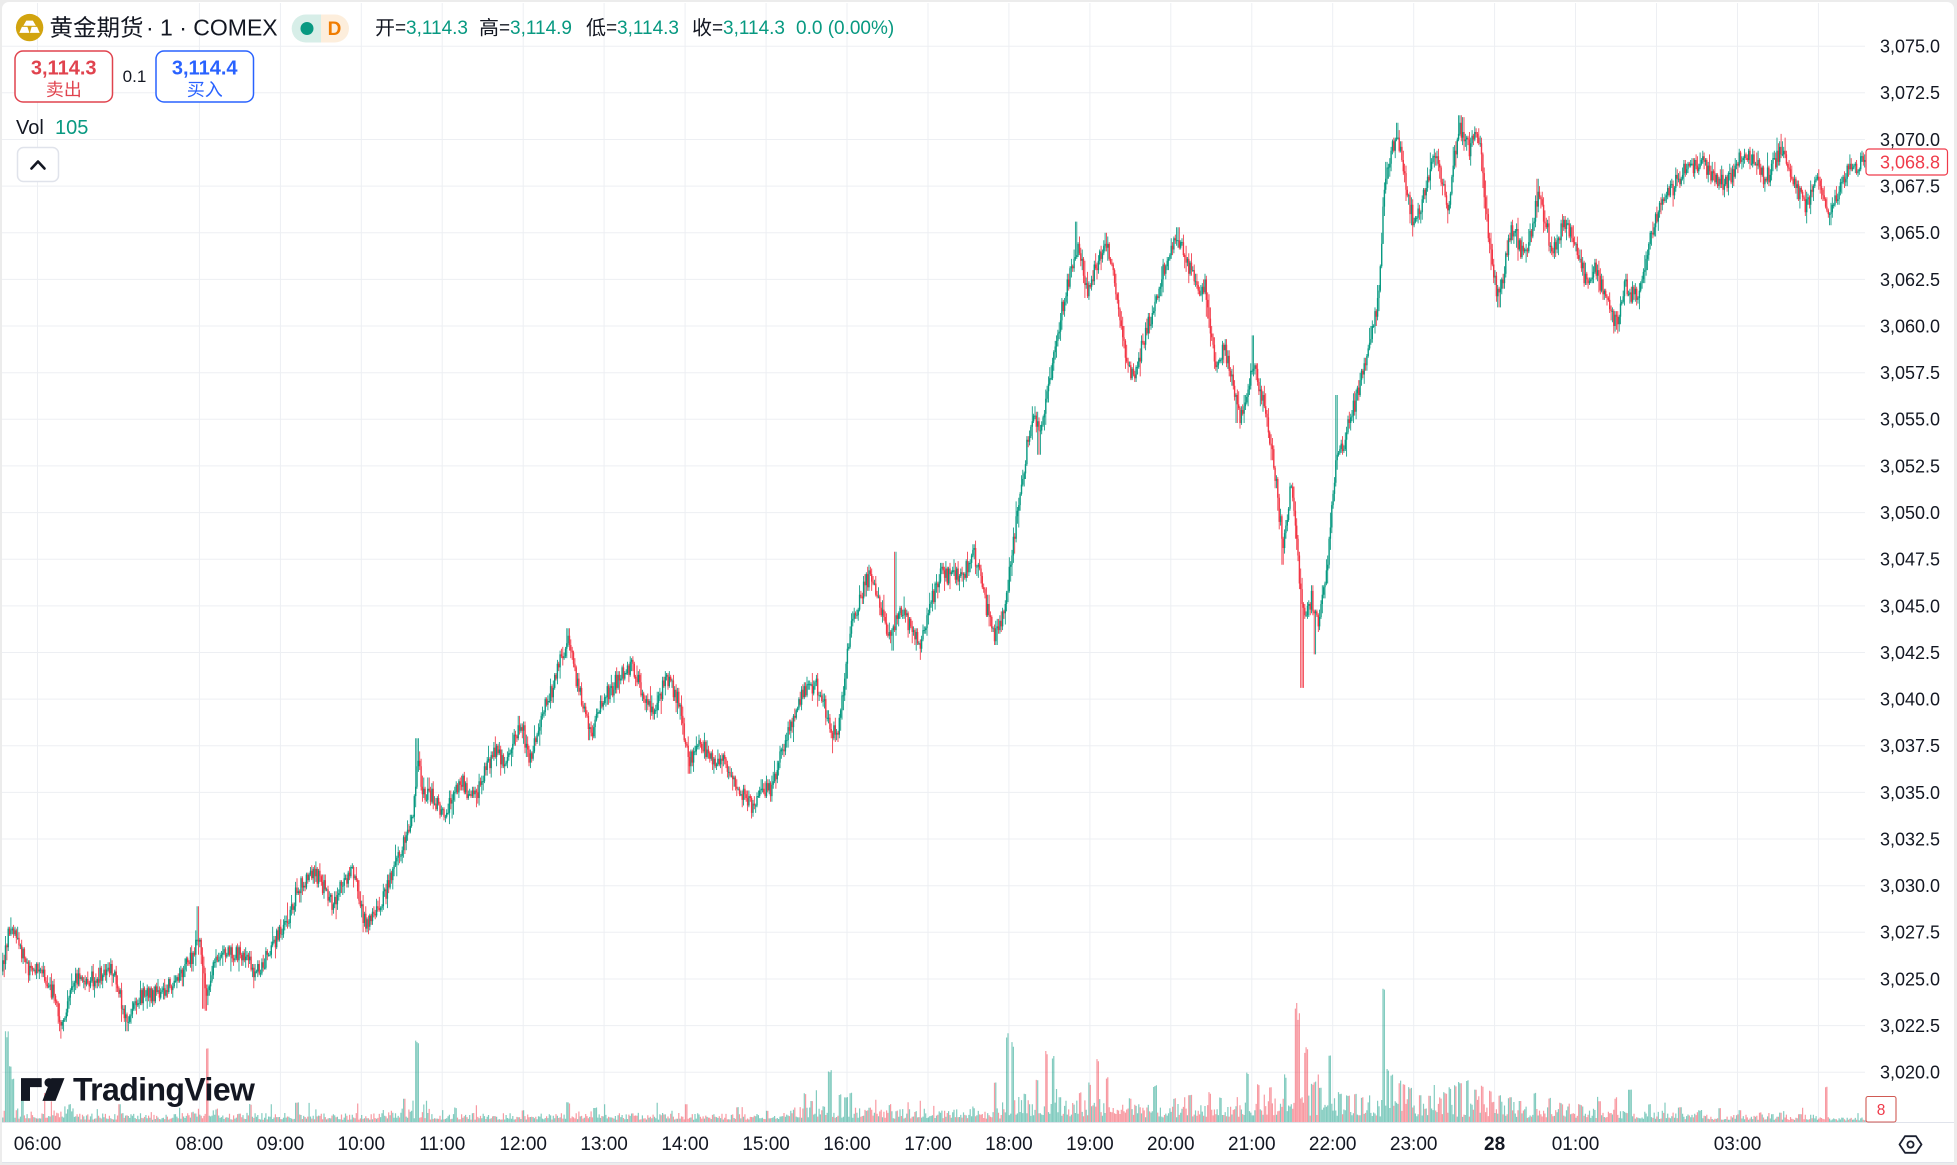  What do you see at coordinates (281, 1144) in the screenshot?
I see `svg-text: 09:00` at bounding box center [281, 1144].